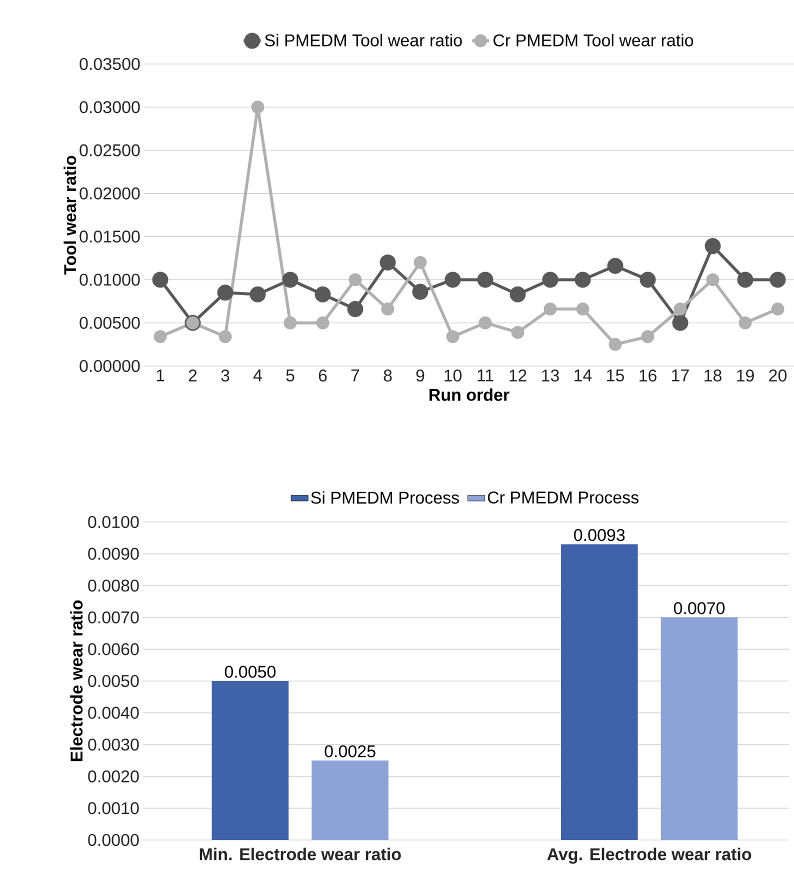 The image size is (794, 881). I want to click on y-tick-label: 0.00000, so click(109, 366).